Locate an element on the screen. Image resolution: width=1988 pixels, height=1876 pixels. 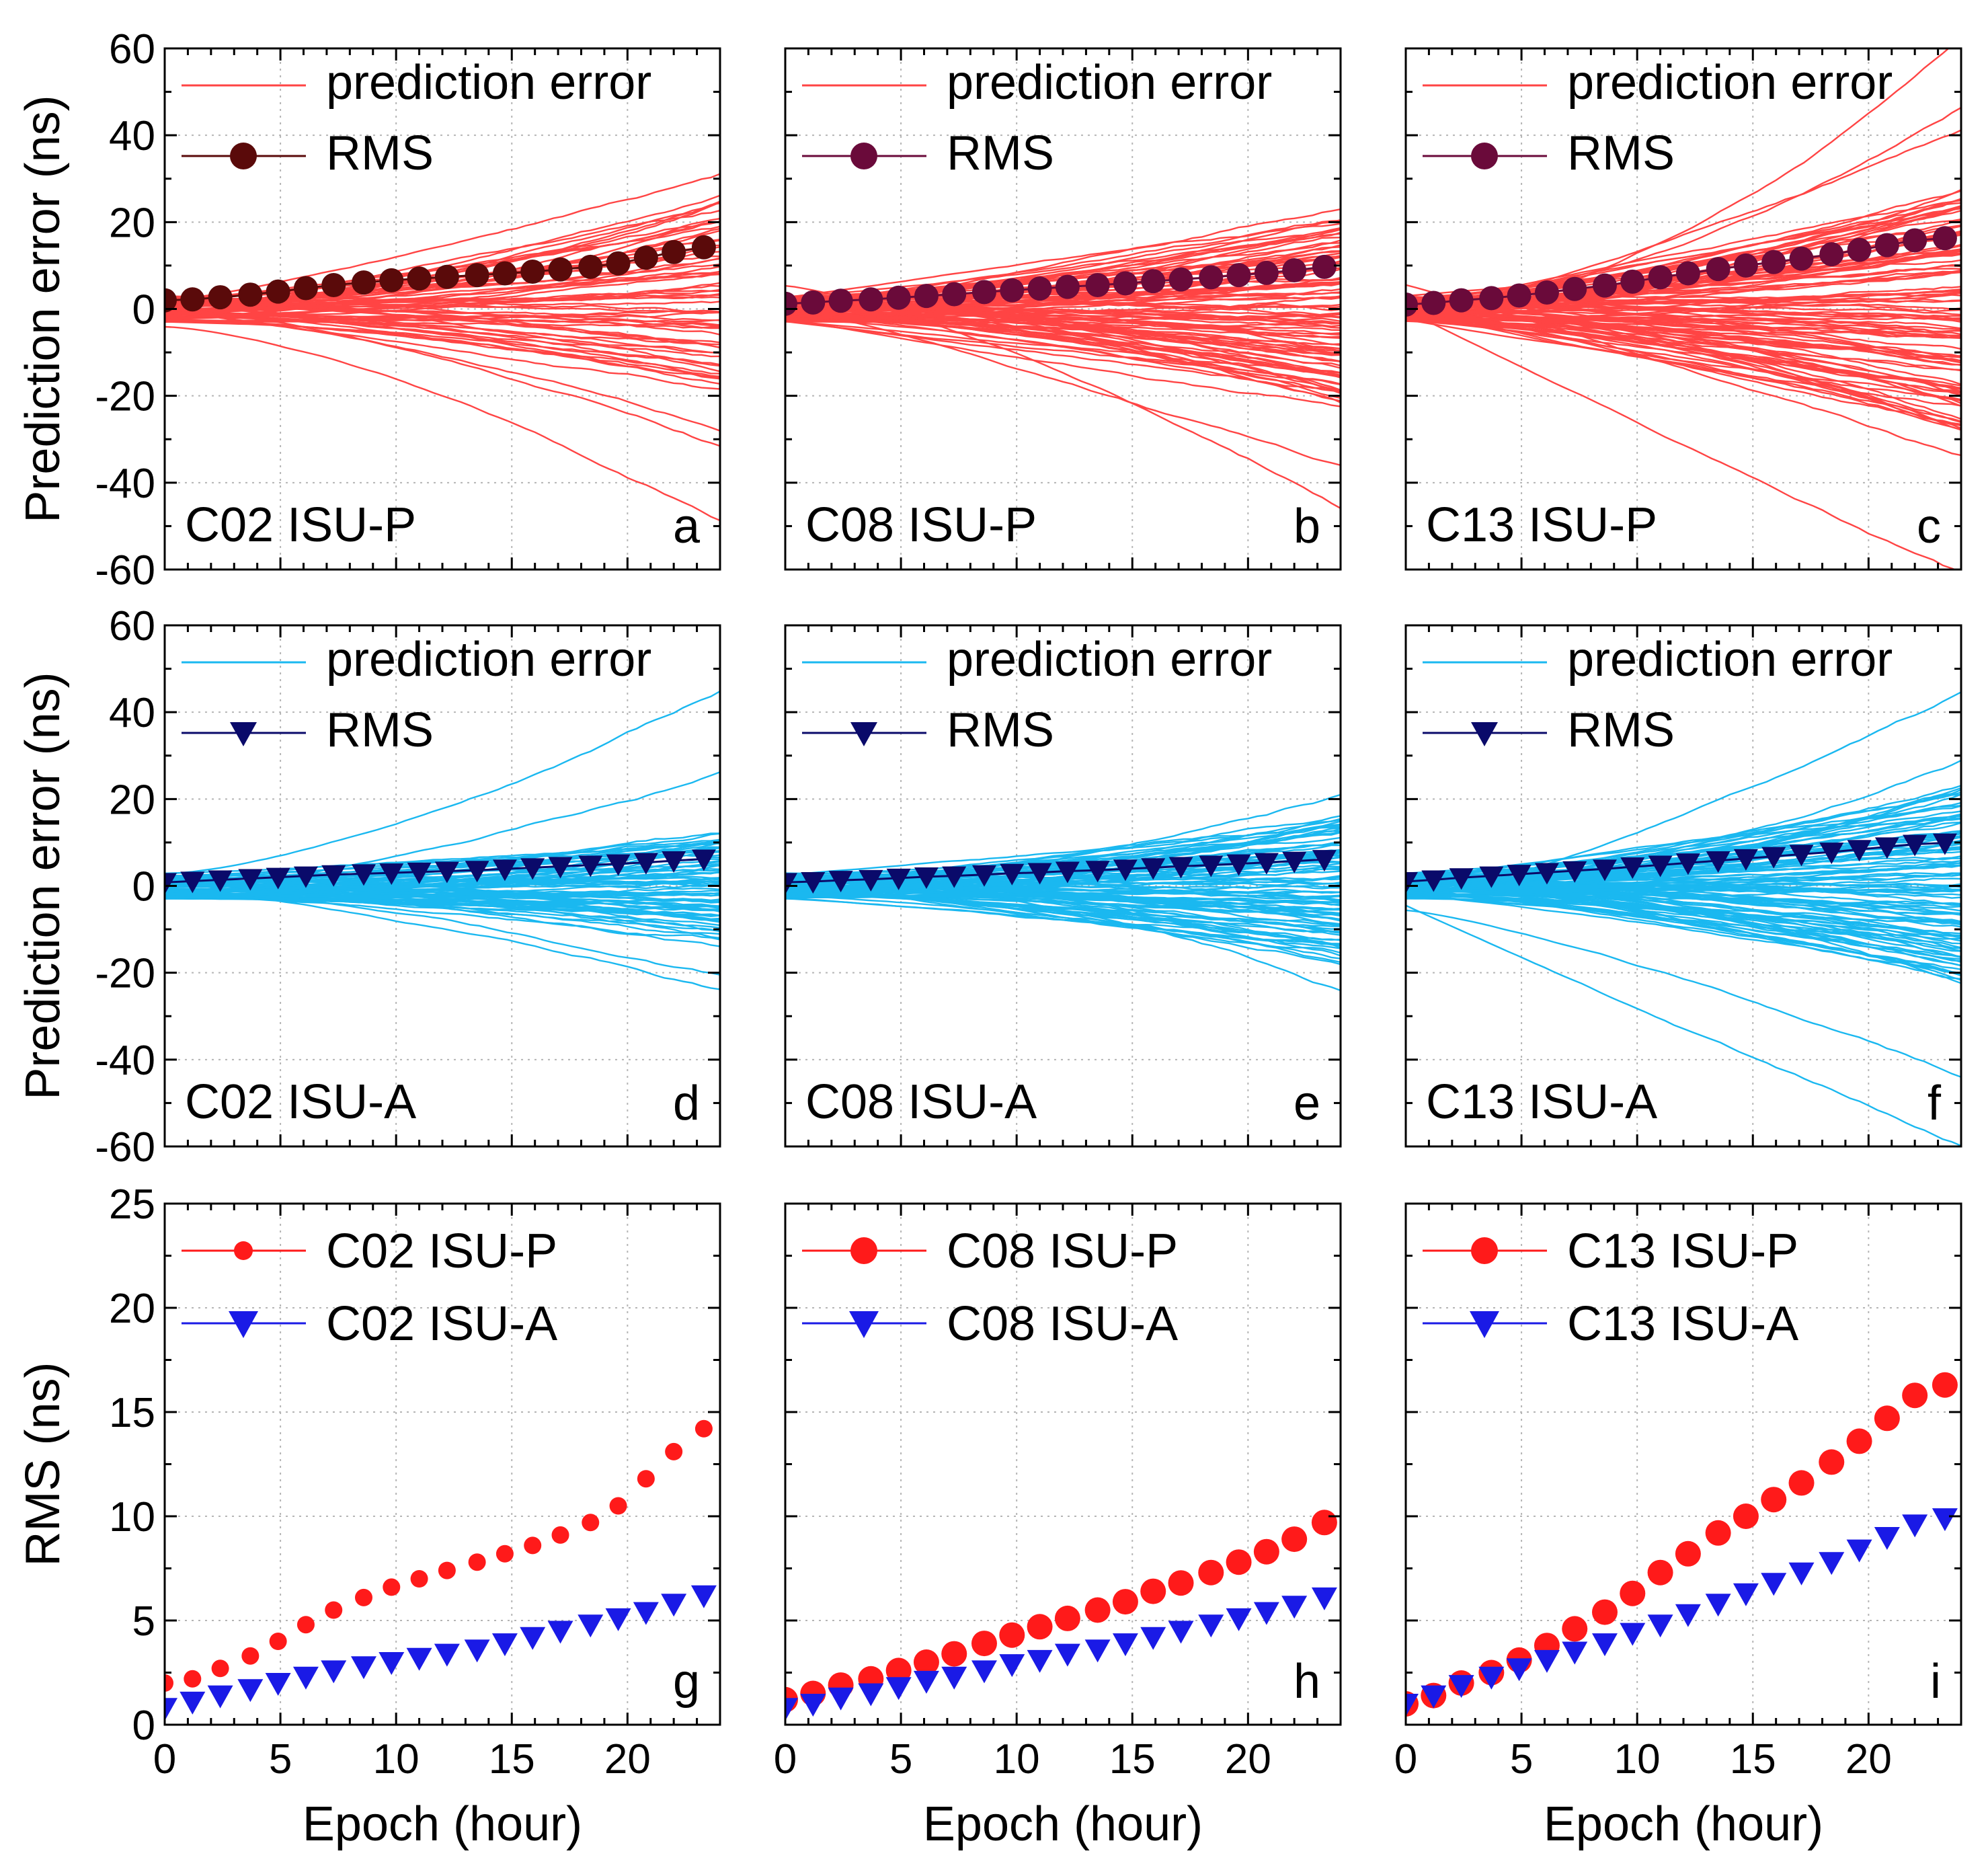
series-c02-isu-a is located at coordinates (441, 1653).